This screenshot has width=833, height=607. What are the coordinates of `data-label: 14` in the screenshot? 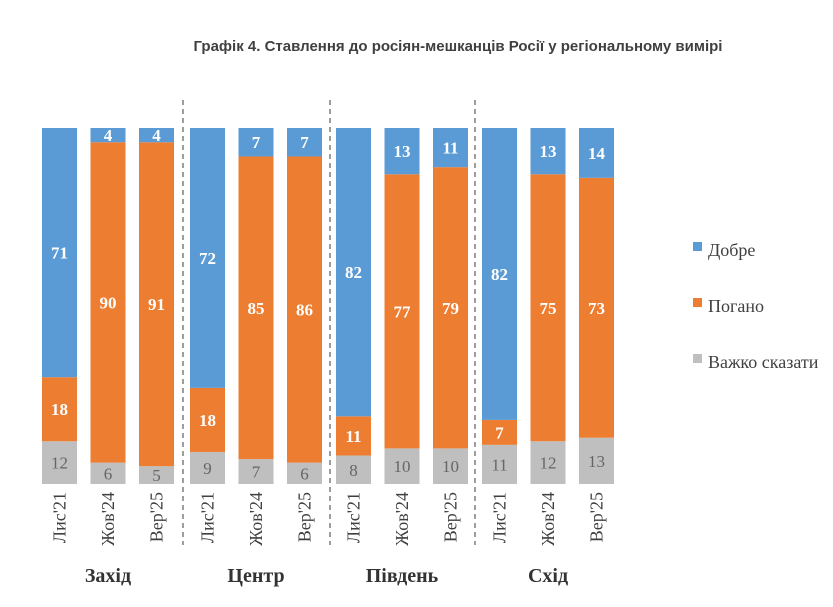 It's located at (597, 153).